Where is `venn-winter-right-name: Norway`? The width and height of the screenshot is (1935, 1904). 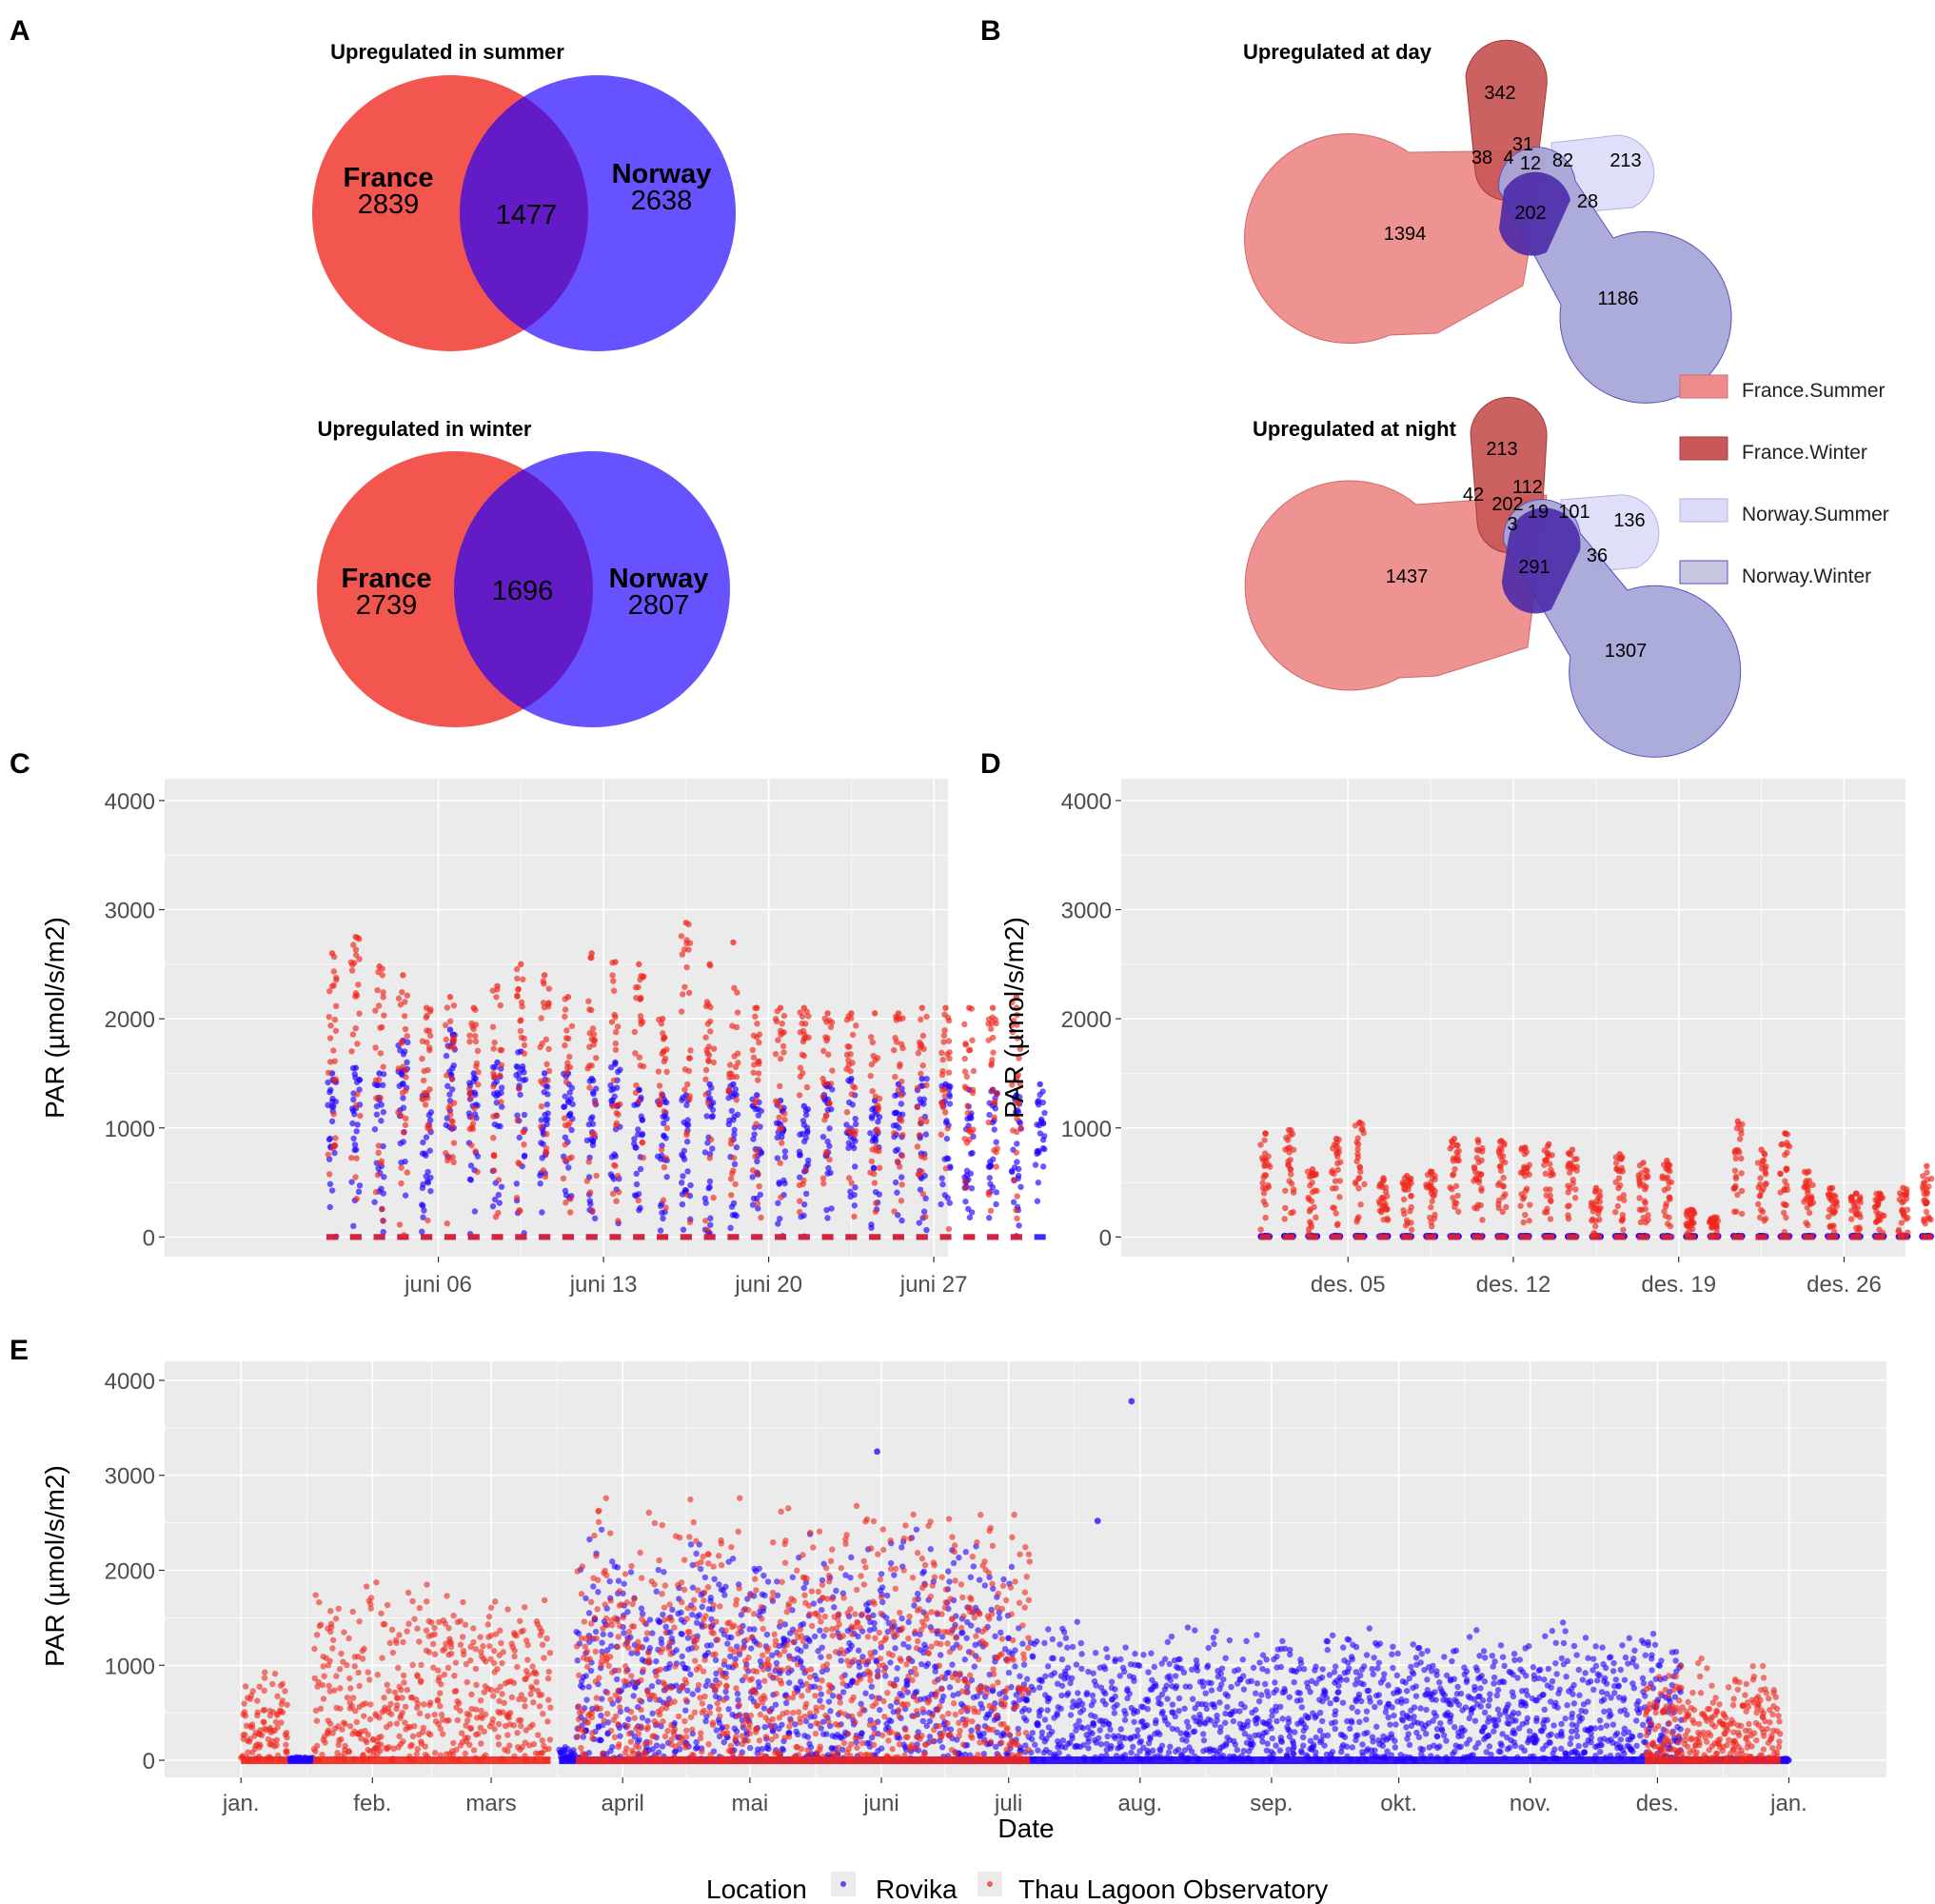 venn-winter-right-name: Norway is located at coordinates (659, 579).